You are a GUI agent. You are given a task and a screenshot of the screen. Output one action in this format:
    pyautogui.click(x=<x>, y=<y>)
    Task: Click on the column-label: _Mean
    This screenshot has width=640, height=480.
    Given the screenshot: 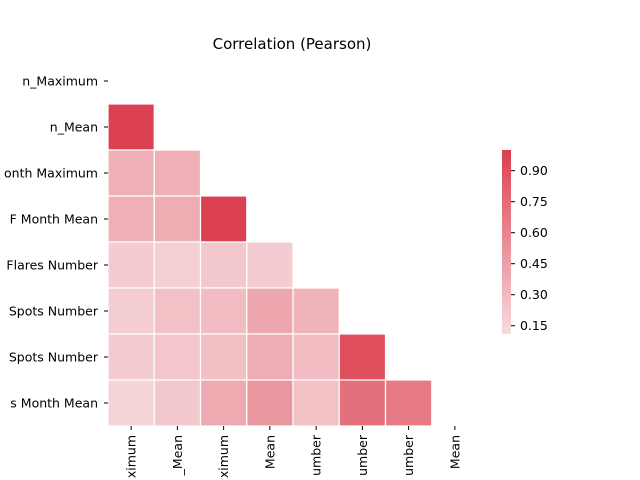 What is the action you would take?
    pyautogui.click(x=177, y=455)
    